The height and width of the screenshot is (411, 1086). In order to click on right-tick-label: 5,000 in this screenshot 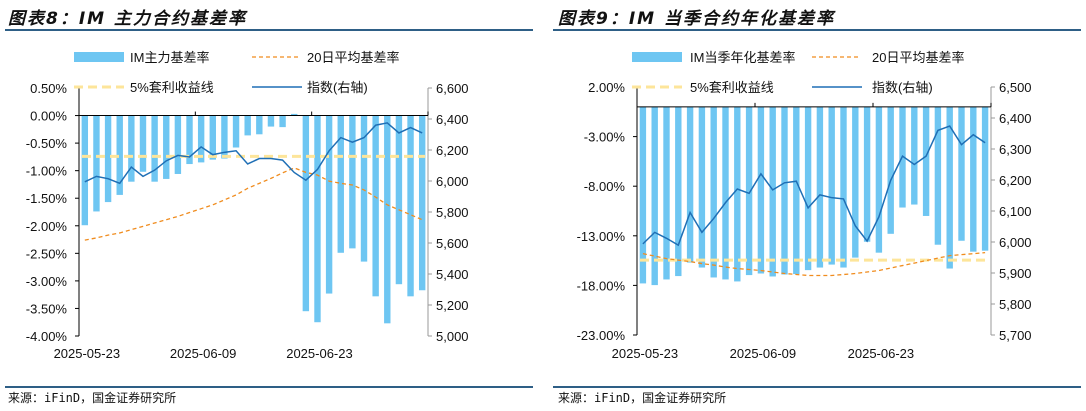, I will do `click(452, 336)`.